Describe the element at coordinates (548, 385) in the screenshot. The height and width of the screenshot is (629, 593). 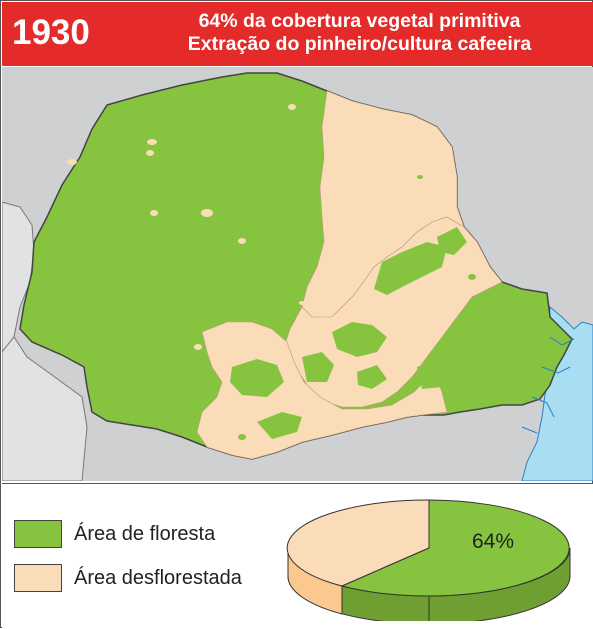
I see `coast-estuary` at that location.